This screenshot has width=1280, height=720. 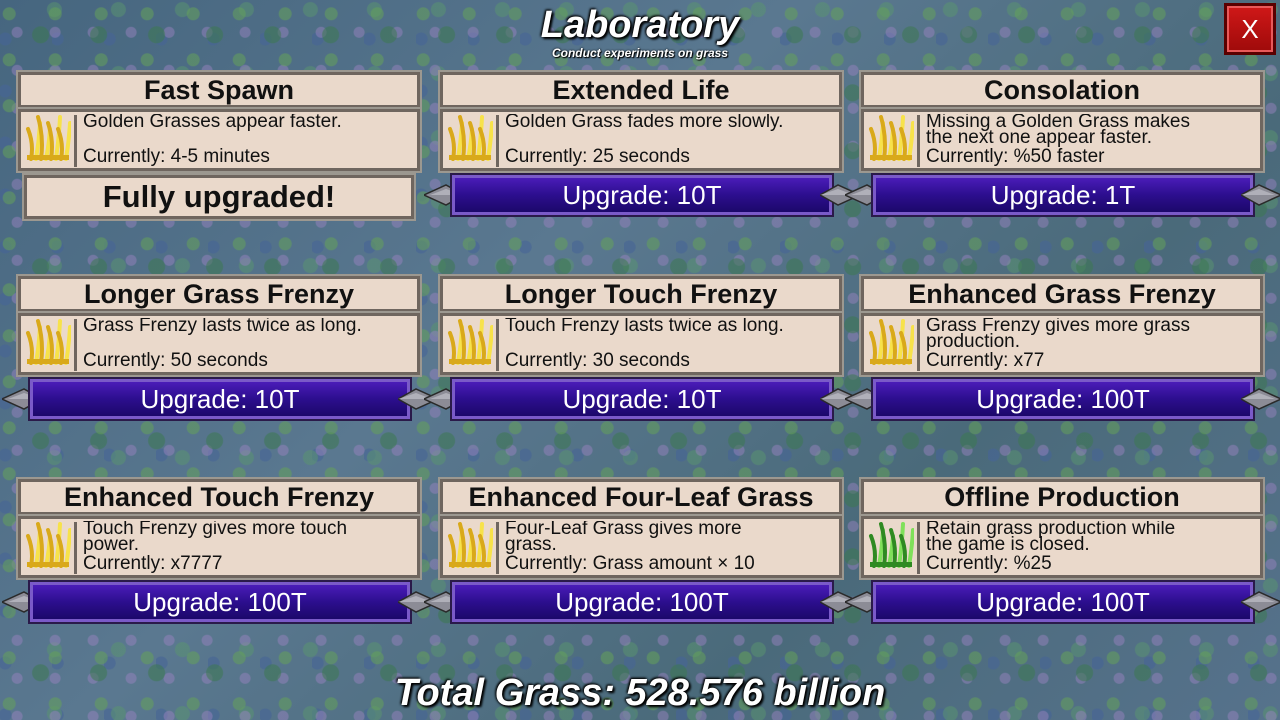 I want to click on upgrade-current-value: Currently: 25 seconds, so click(x=597, y=156).